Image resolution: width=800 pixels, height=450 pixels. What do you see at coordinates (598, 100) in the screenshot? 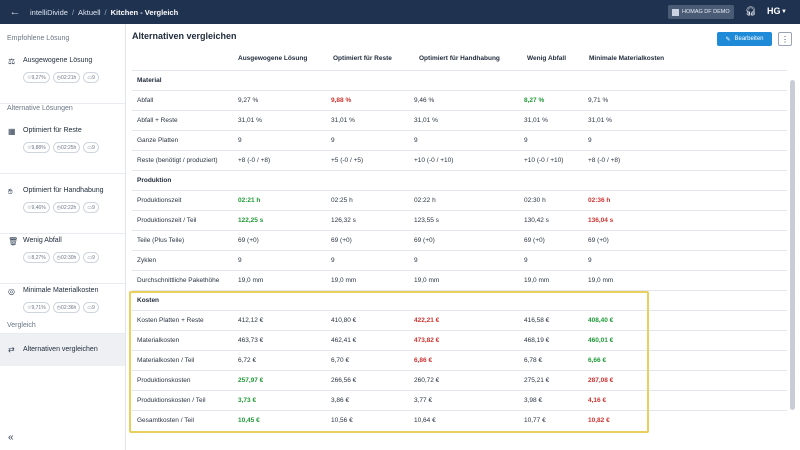
I see `table-cell: 9,71 %` at bounding box center [598, 100].